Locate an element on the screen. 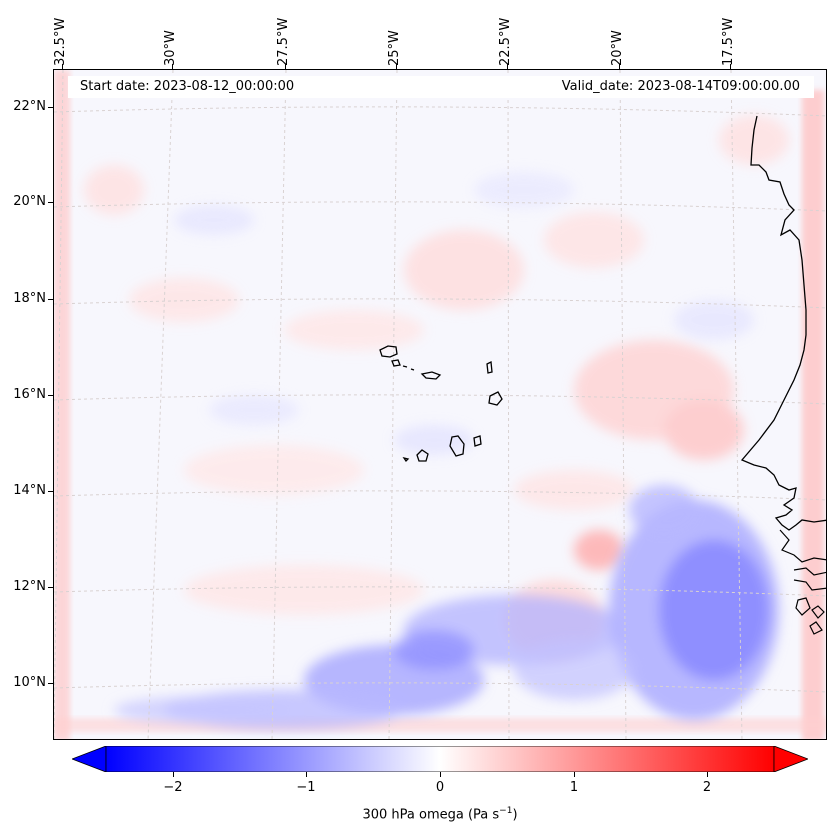 The width and height of the screenshot is (837, 839). colorbar-title: 300 hPa omega (Pa s−1) is located at coordinates (440, 814).